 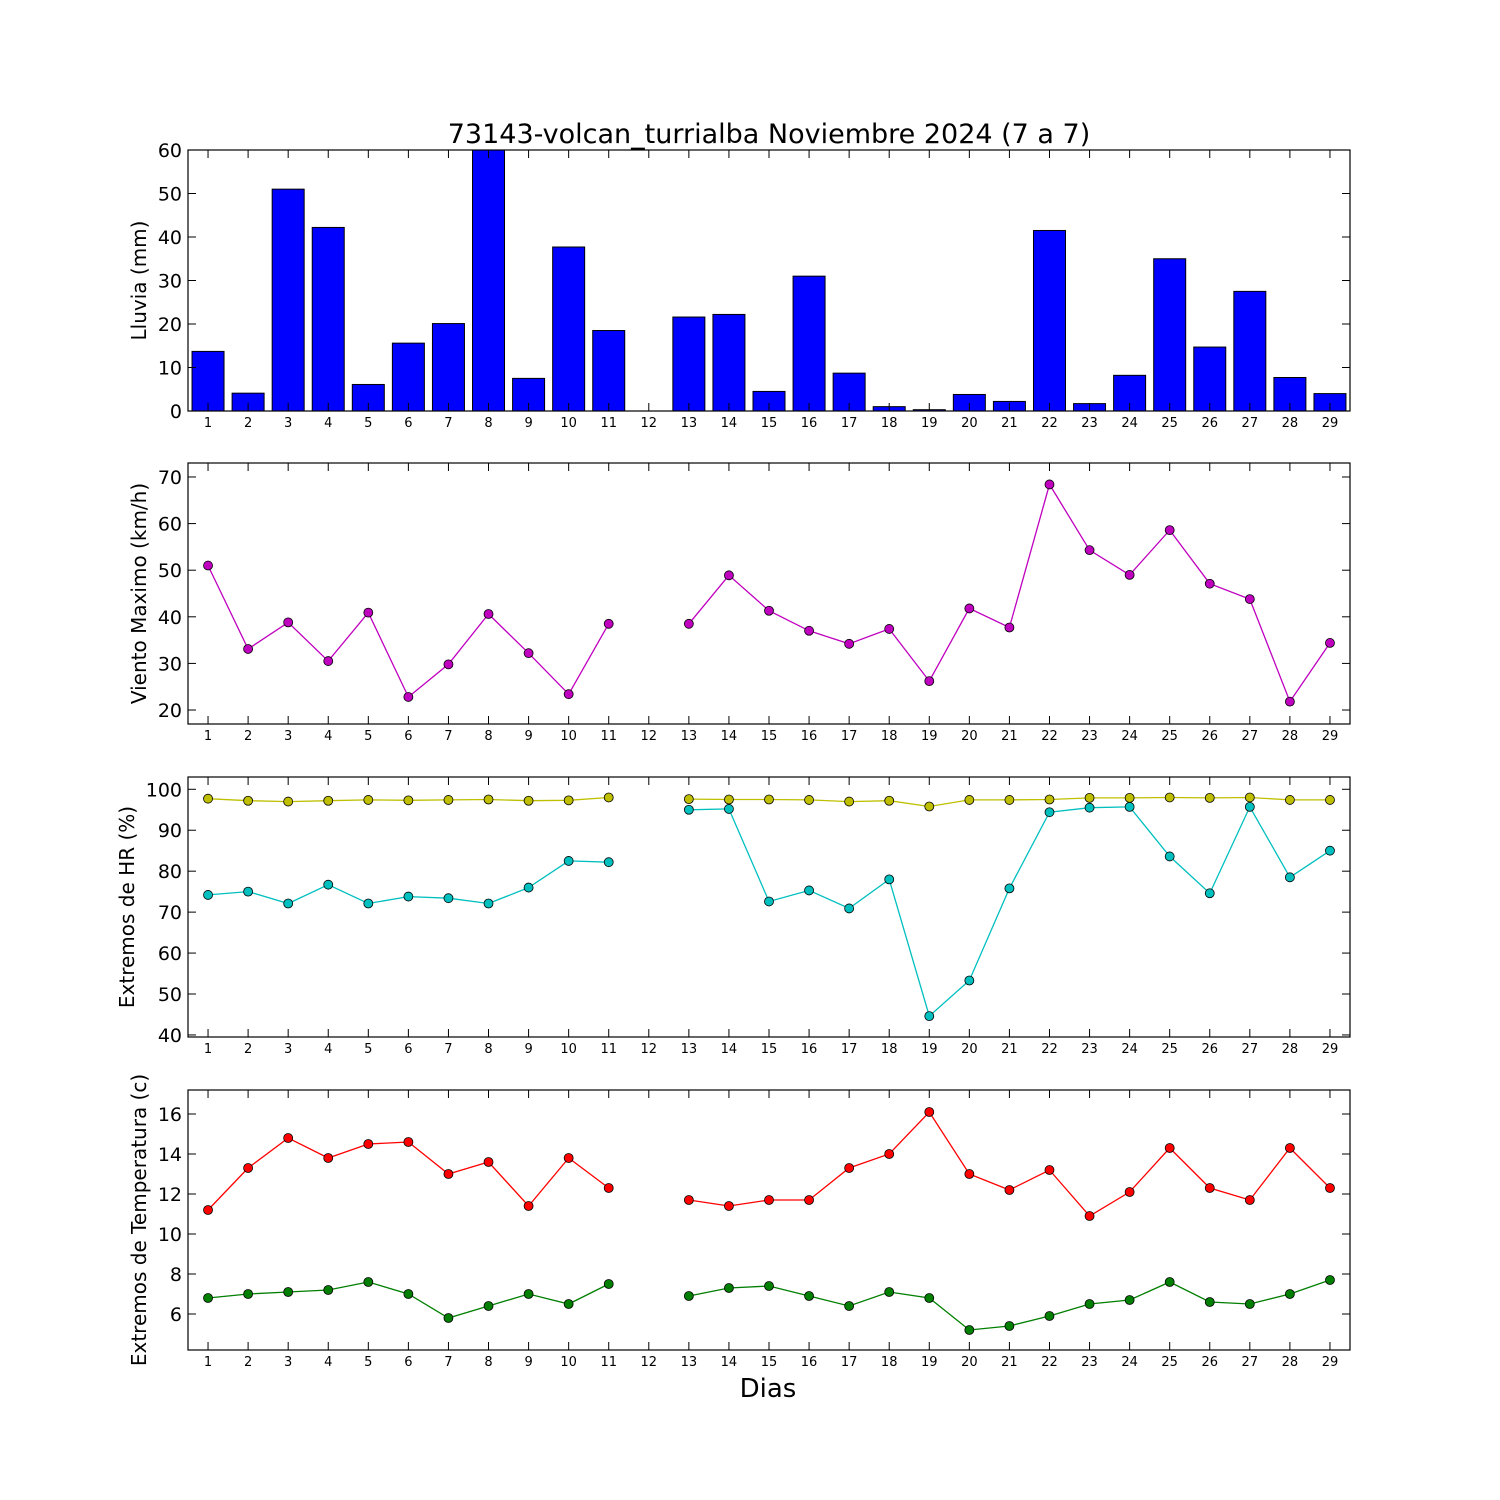 What do you see at coordinates (208, 1362) in the screenshot?
I see `x-tick-label: 1` at bounding box center [208, 1362].